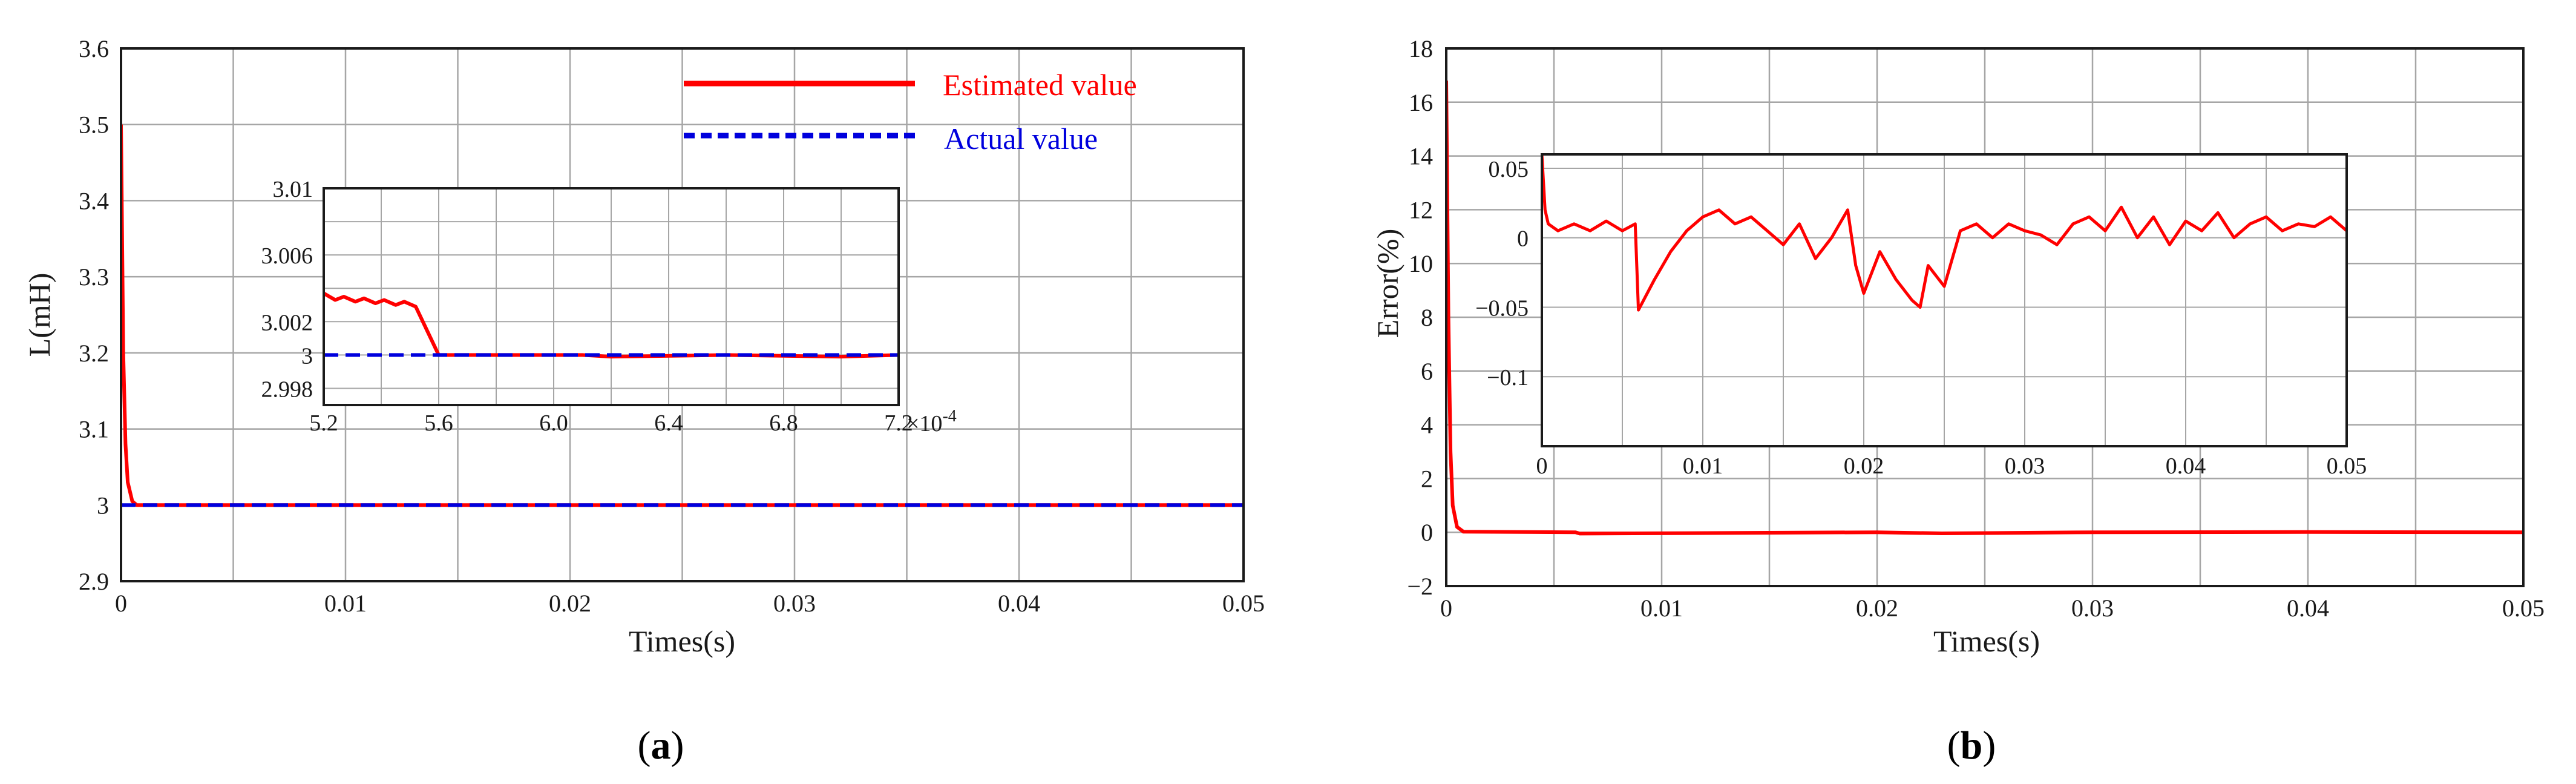 The height and width of the screenshot is (784, 2576). I want to click on chart-b-inset-xtick-label: 0.03, so click(2025, 466).